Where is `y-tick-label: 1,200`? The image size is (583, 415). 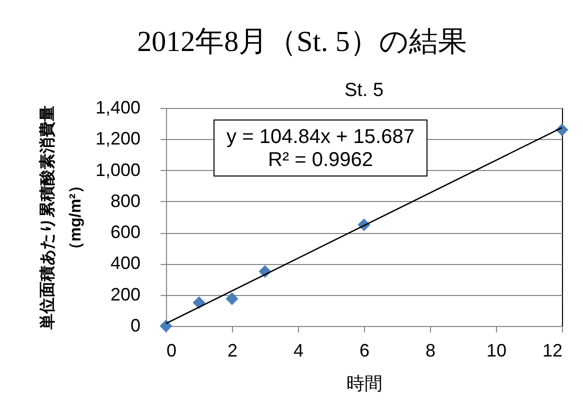 y-tick-label: 1,200 is located at coordinates (117, 138).